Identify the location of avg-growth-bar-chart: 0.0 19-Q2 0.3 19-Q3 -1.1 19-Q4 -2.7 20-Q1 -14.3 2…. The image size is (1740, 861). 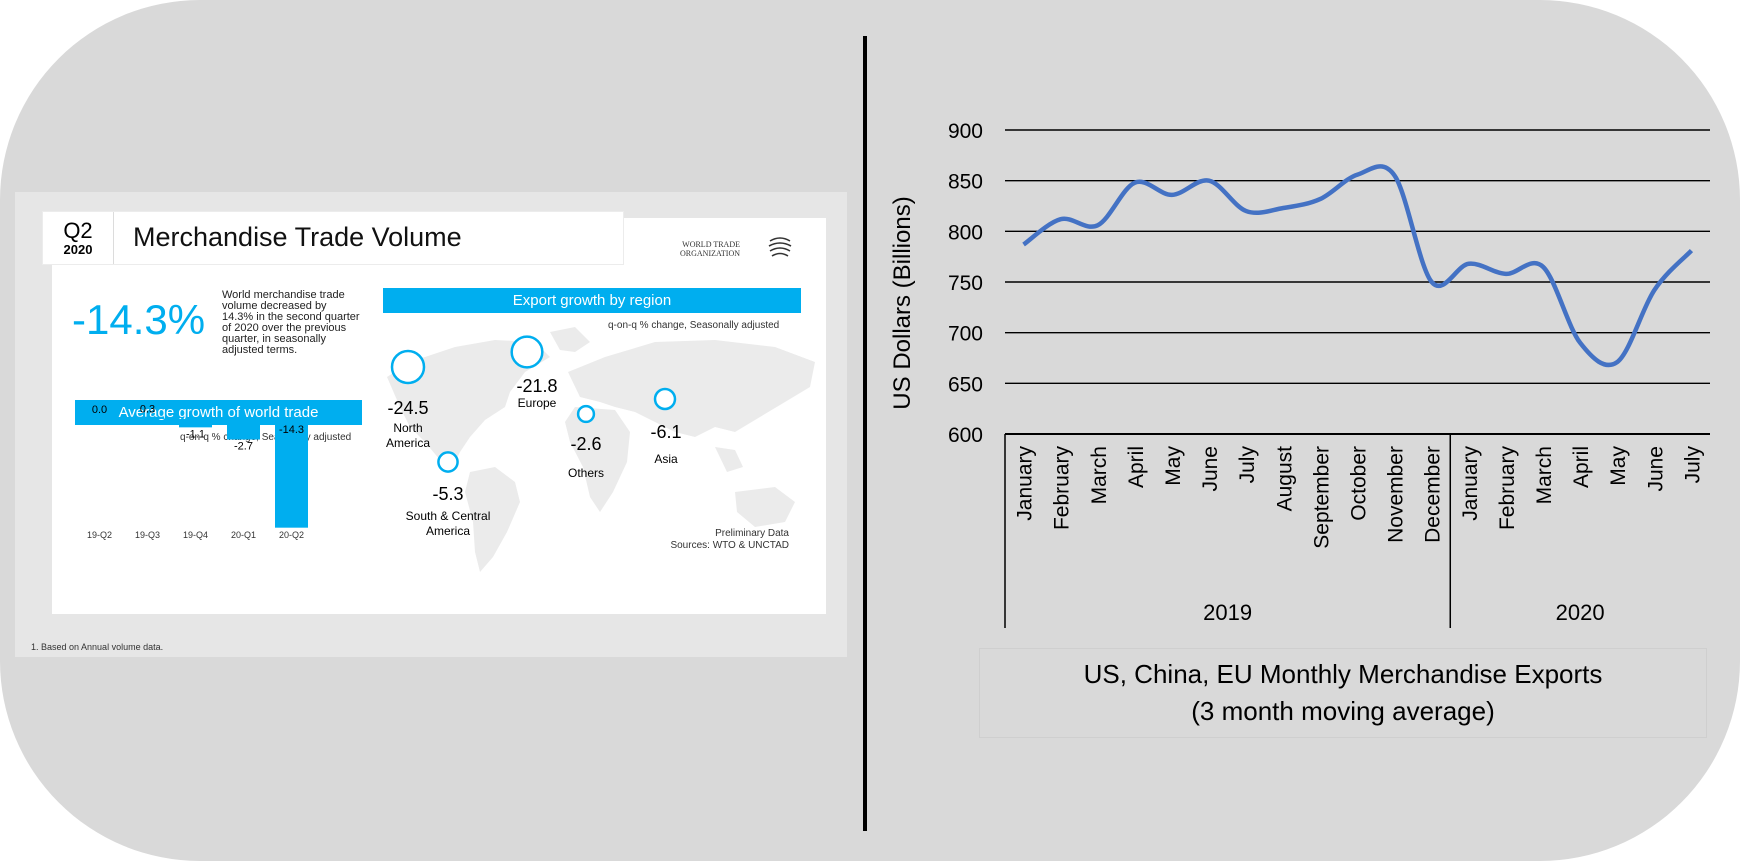
(195, 472).